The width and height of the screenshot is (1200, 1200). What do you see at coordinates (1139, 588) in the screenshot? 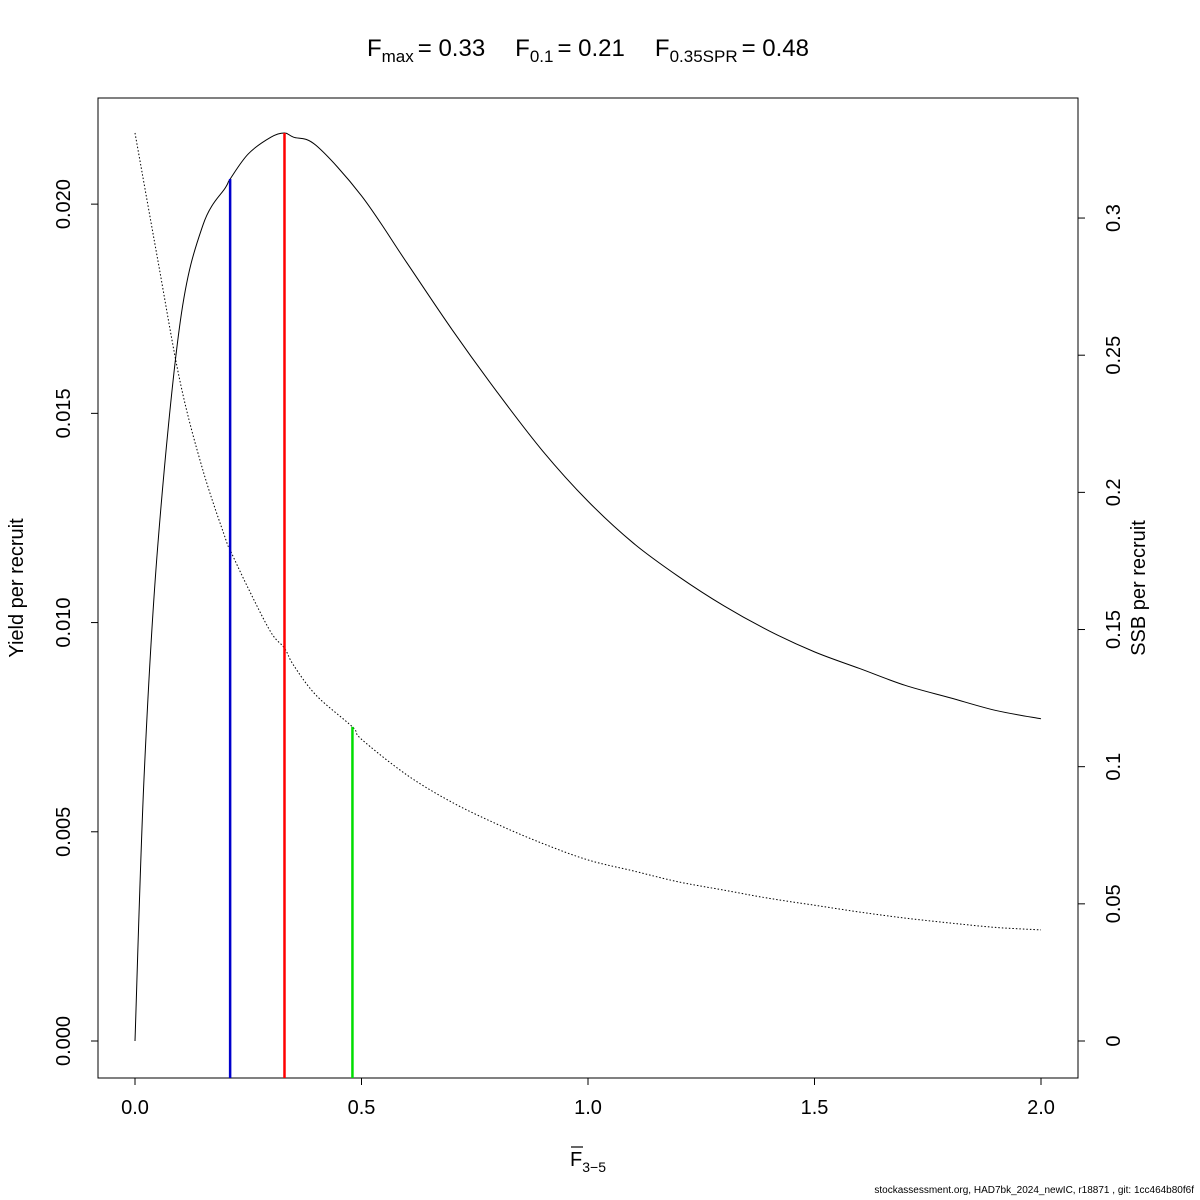
I see `y-axis-right-label: SSB per recruit` at bounding box center [1139, 588].